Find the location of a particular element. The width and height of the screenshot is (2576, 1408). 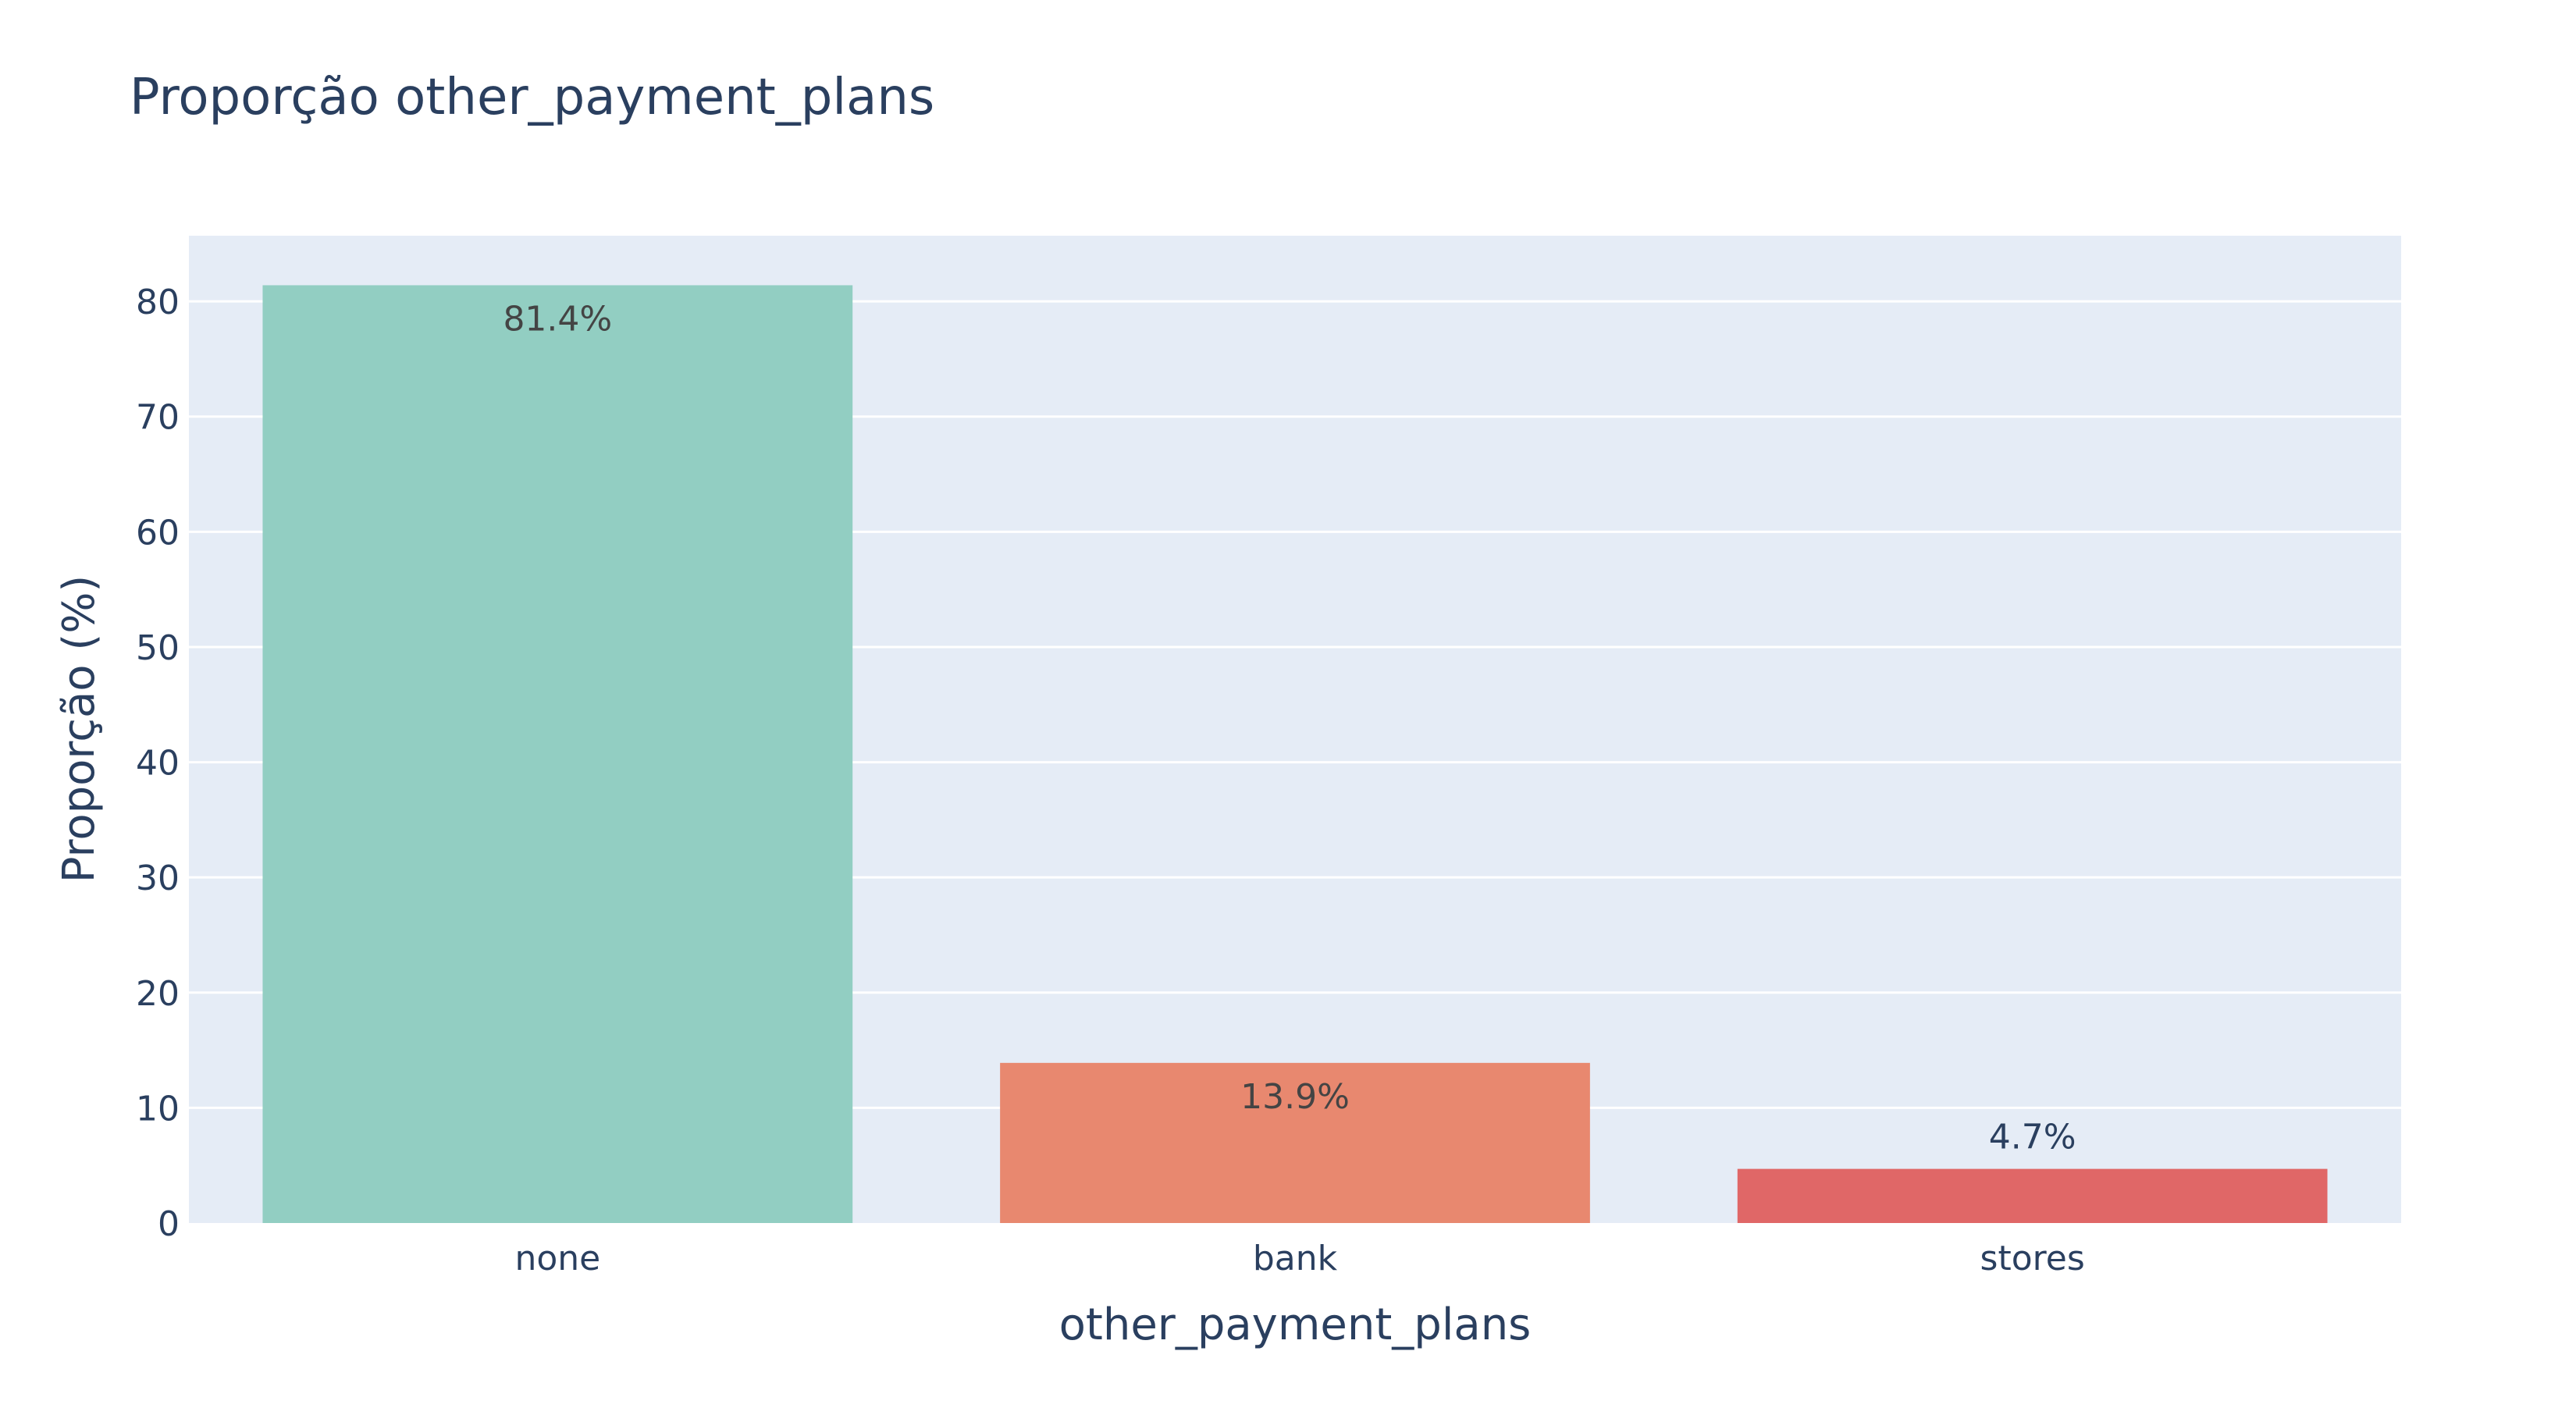

x-tick-label: bank is located at coordinates (1295, 1258).